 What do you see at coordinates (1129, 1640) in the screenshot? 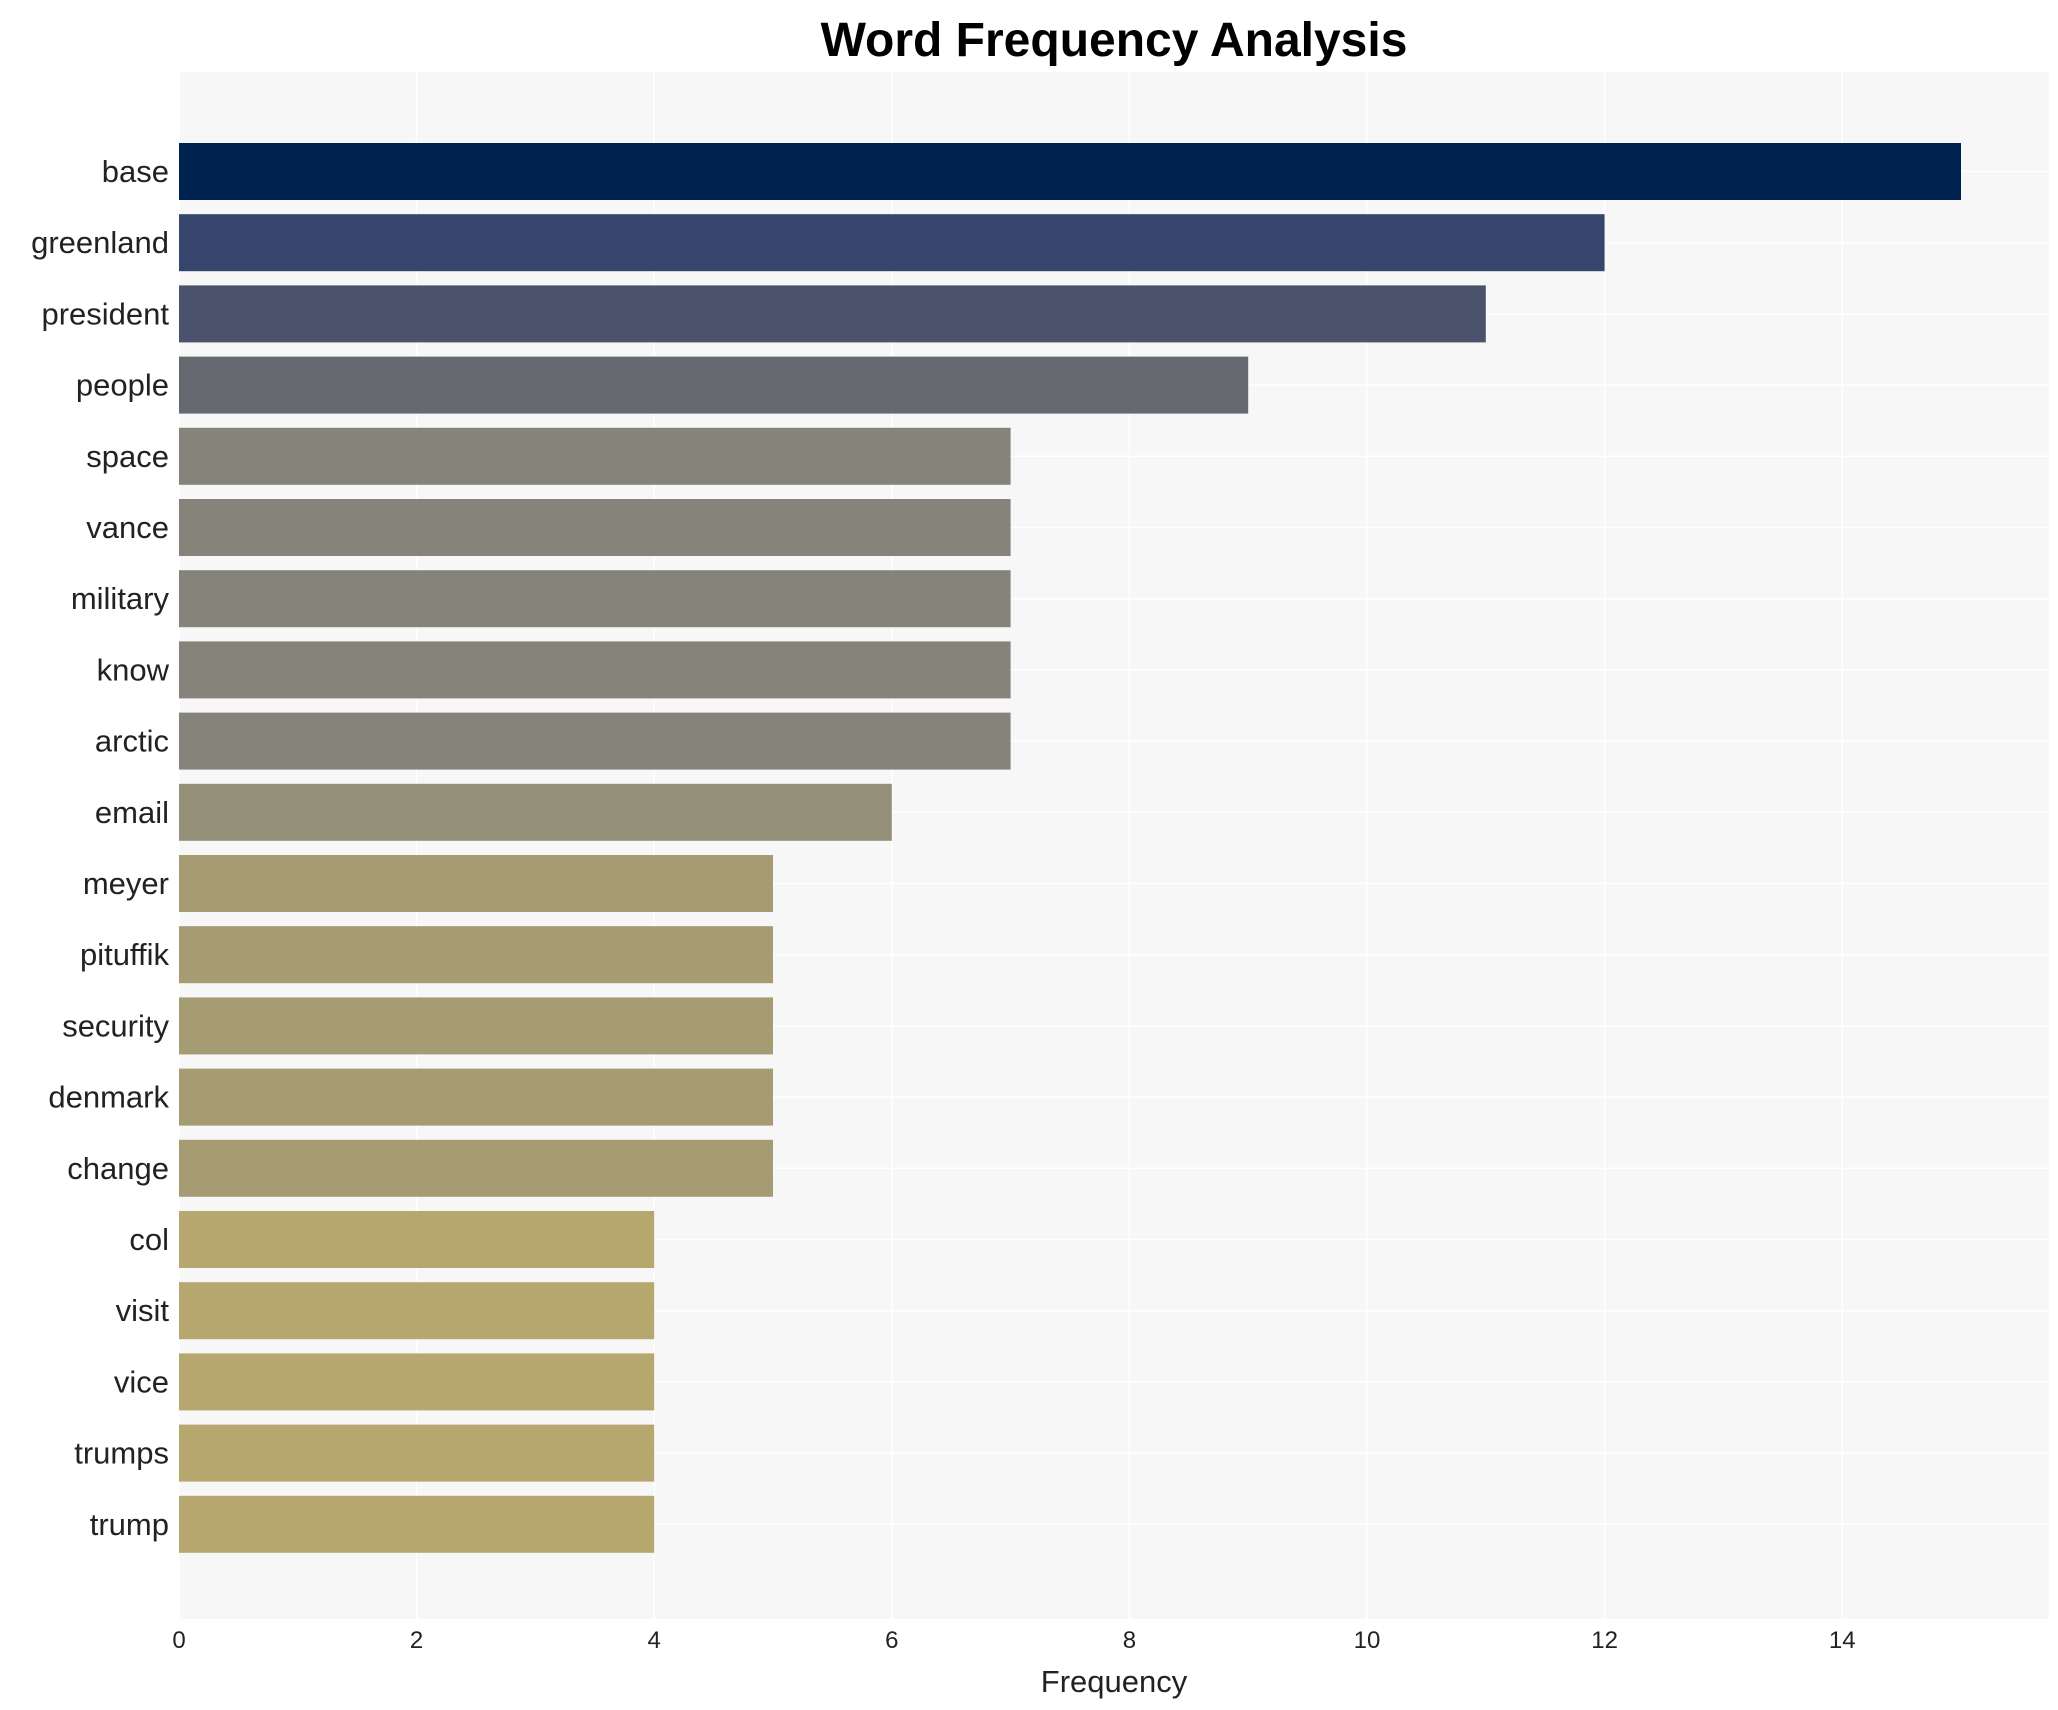
I see `x-tick-label: 8` at bounding box center [1129, 1640].